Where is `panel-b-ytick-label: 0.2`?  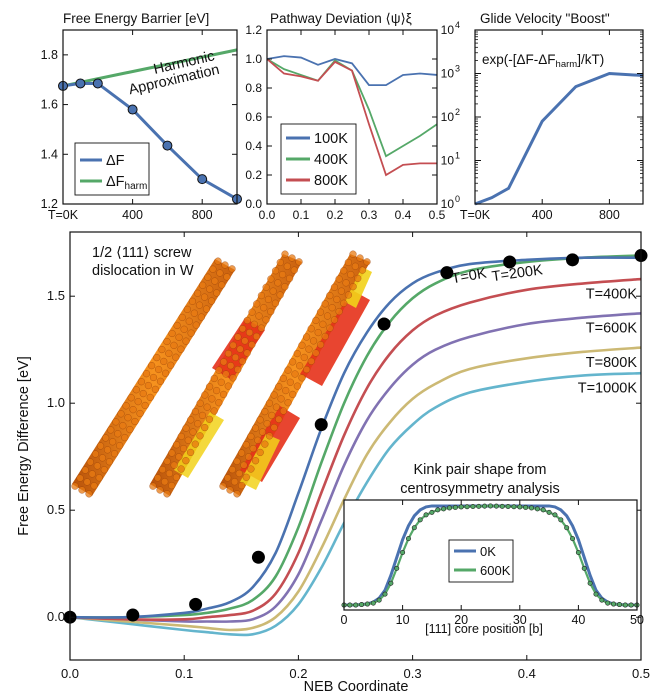
panel-b-ytick-label: 0.2 is located at coordinates (253, 175).